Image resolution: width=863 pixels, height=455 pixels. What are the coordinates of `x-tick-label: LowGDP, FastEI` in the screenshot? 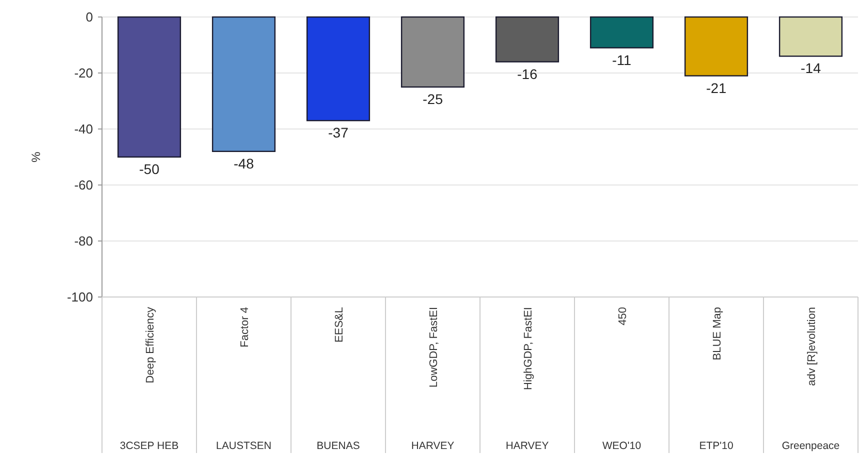 It's located at (434, 347).